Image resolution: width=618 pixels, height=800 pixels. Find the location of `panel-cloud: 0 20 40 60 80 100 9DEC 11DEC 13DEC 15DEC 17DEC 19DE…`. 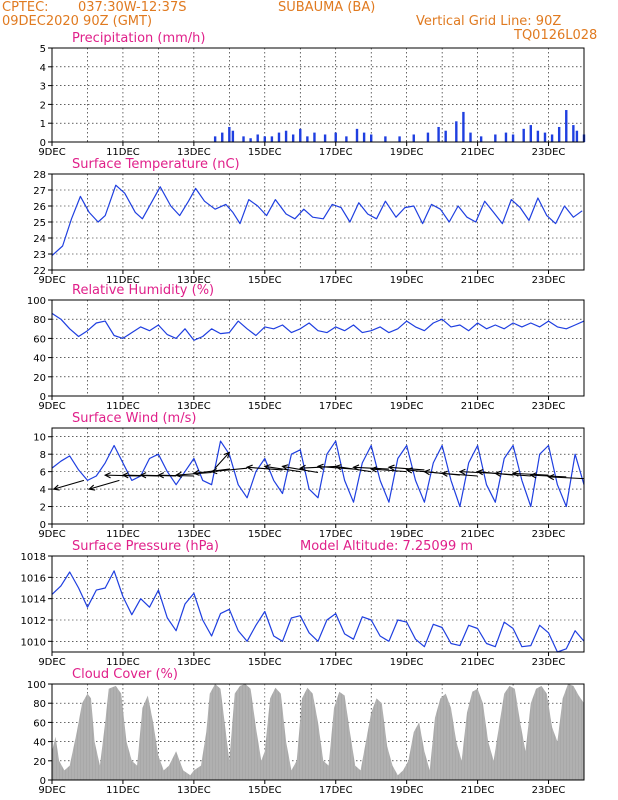

panel-cloud: 0 20 40 60 80 100 9DEC 11DEC 13DEC 15DEC 17DEC 19DE… is located at coordinates (306, 731).